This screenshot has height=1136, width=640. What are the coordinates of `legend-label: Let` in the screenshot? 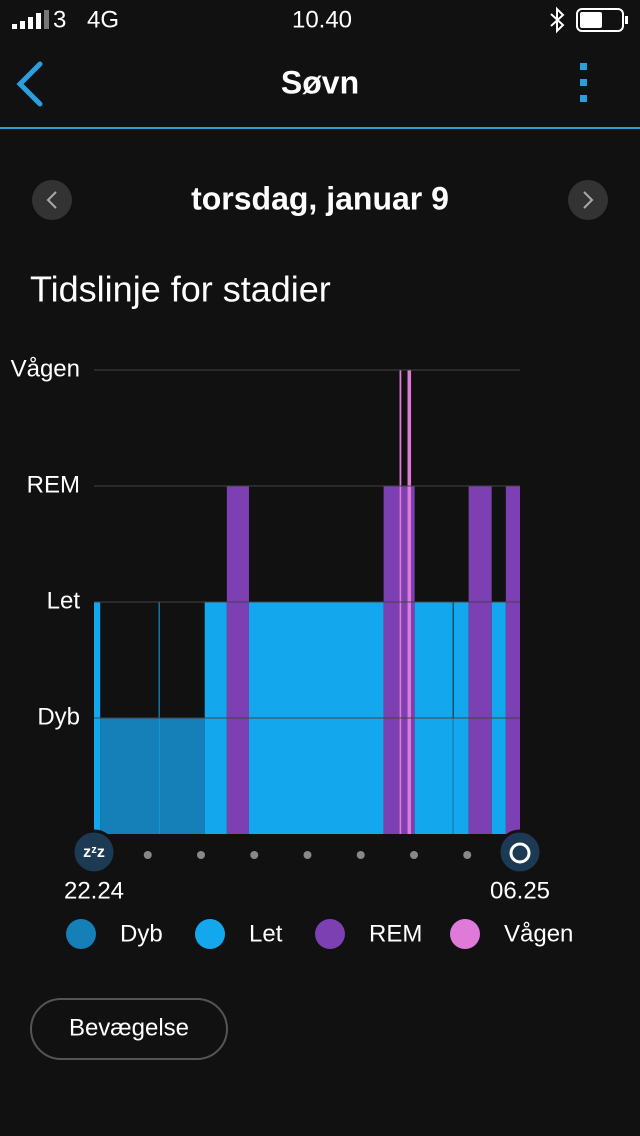 It's located at (266, 933).